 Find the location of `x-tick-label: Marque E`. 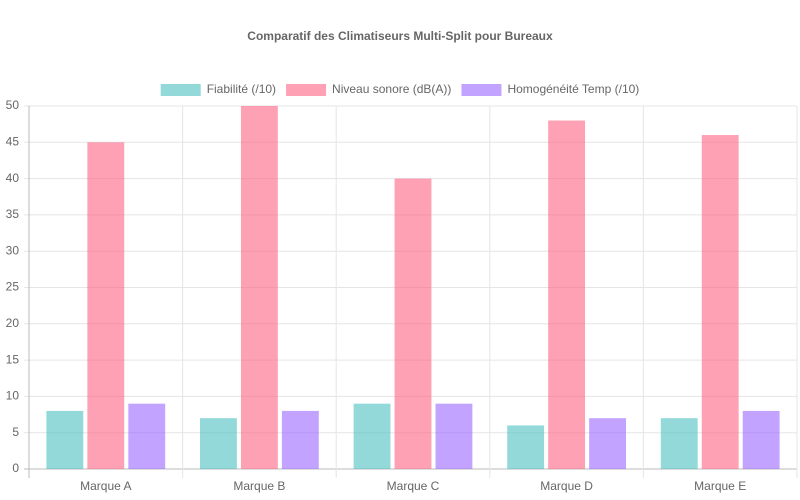

x-tick-label: Marque E is located at coordinates (720, 486).